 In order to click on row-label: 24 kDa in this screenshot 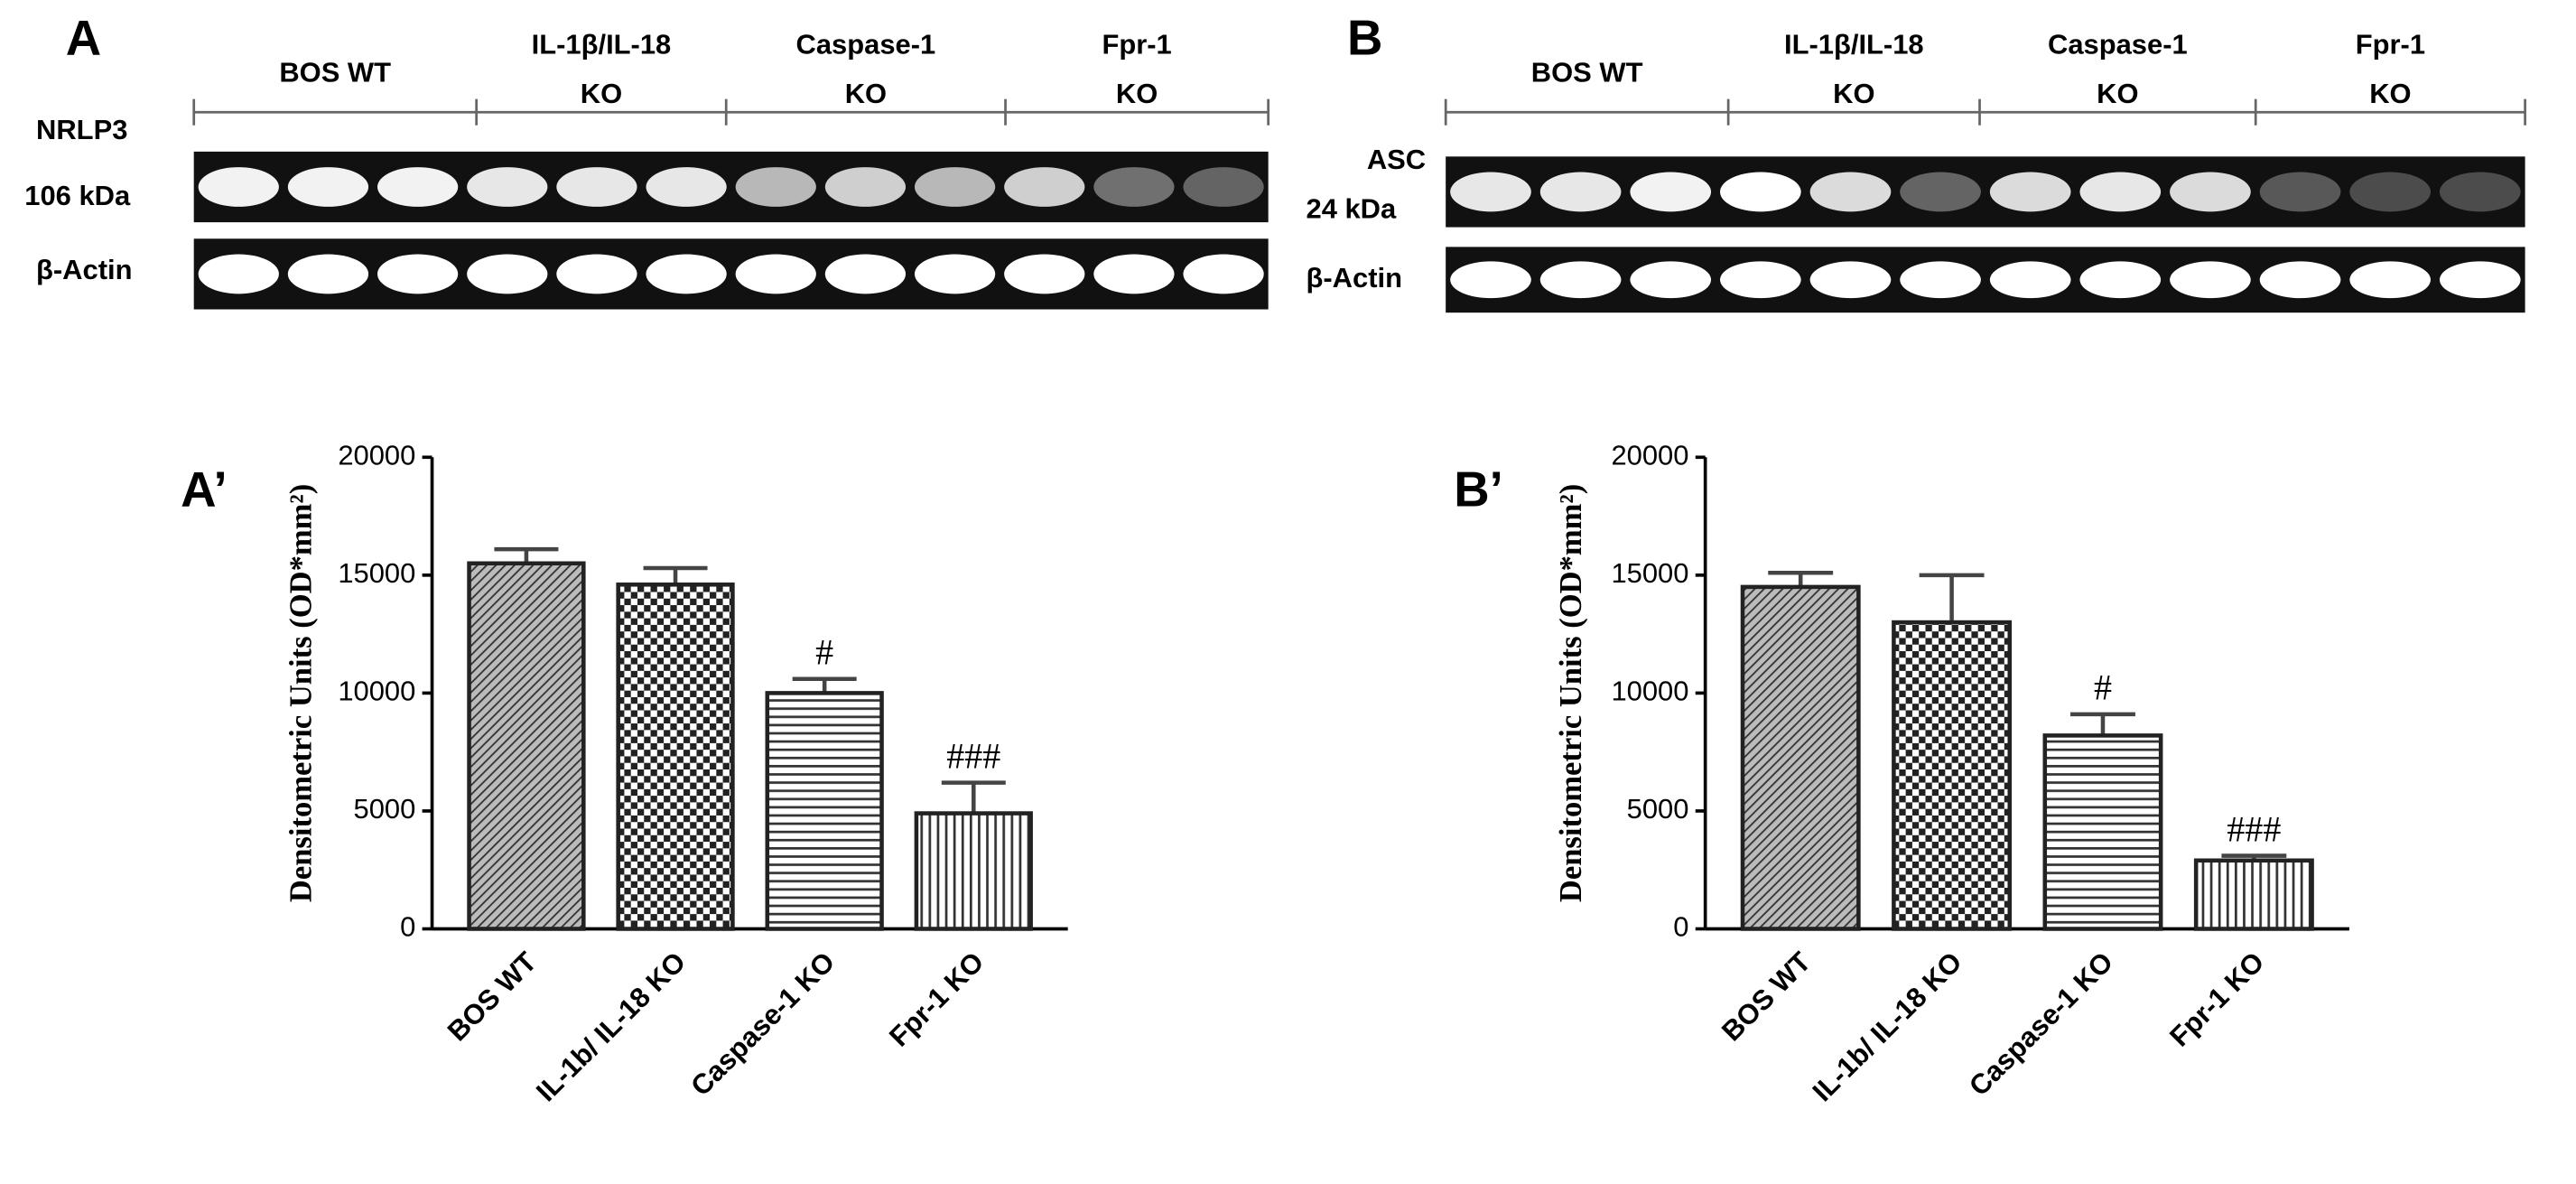, I will do `click(1352, 209)`.